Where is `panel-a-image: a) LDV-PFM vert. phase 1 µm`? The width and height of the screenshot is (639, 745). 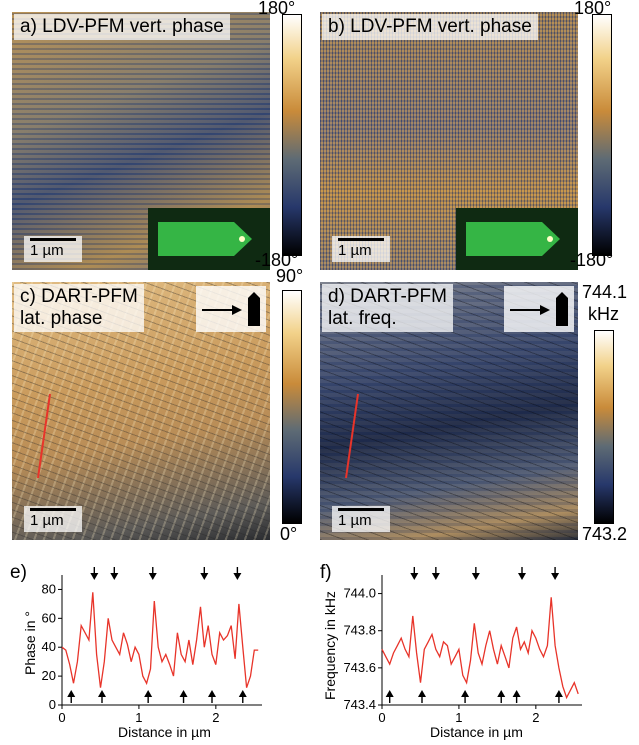
panel-a-image: a) LDV-PFM vert. phase 1 µm is located at coordinates (141, 141).